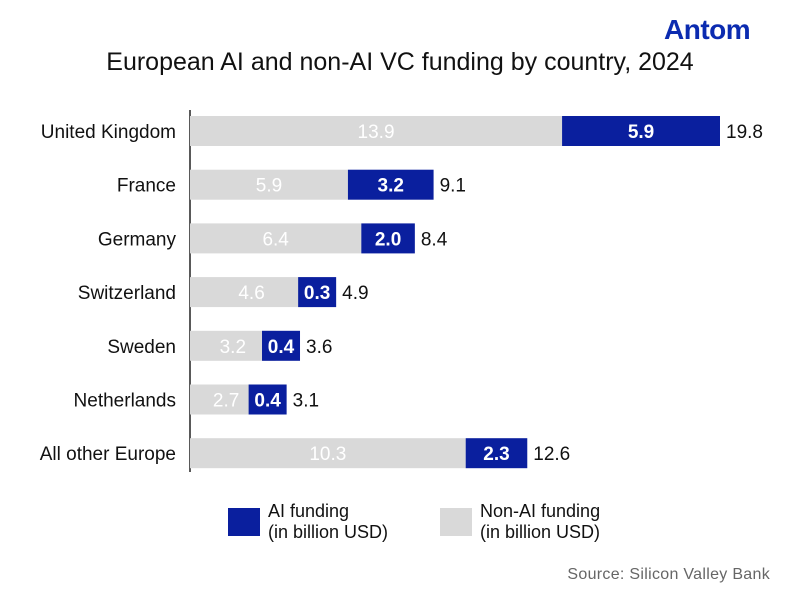  Describe the element at coordinates (306, 401) in the screenshot. I see `data-label-total: 3.1` at that location.